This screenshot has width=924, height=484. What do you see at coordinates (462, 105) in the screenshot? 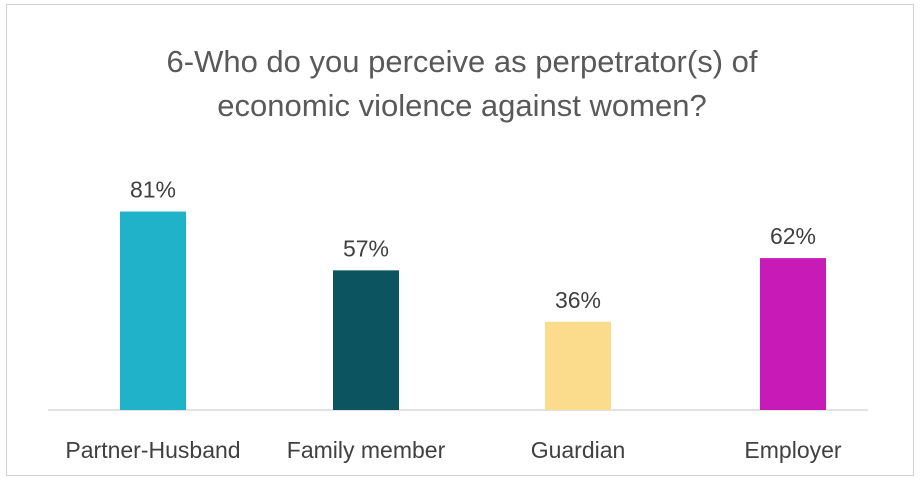
I see `chart-title-line-2: economic violence against women?` at bounding box center [462, 105].